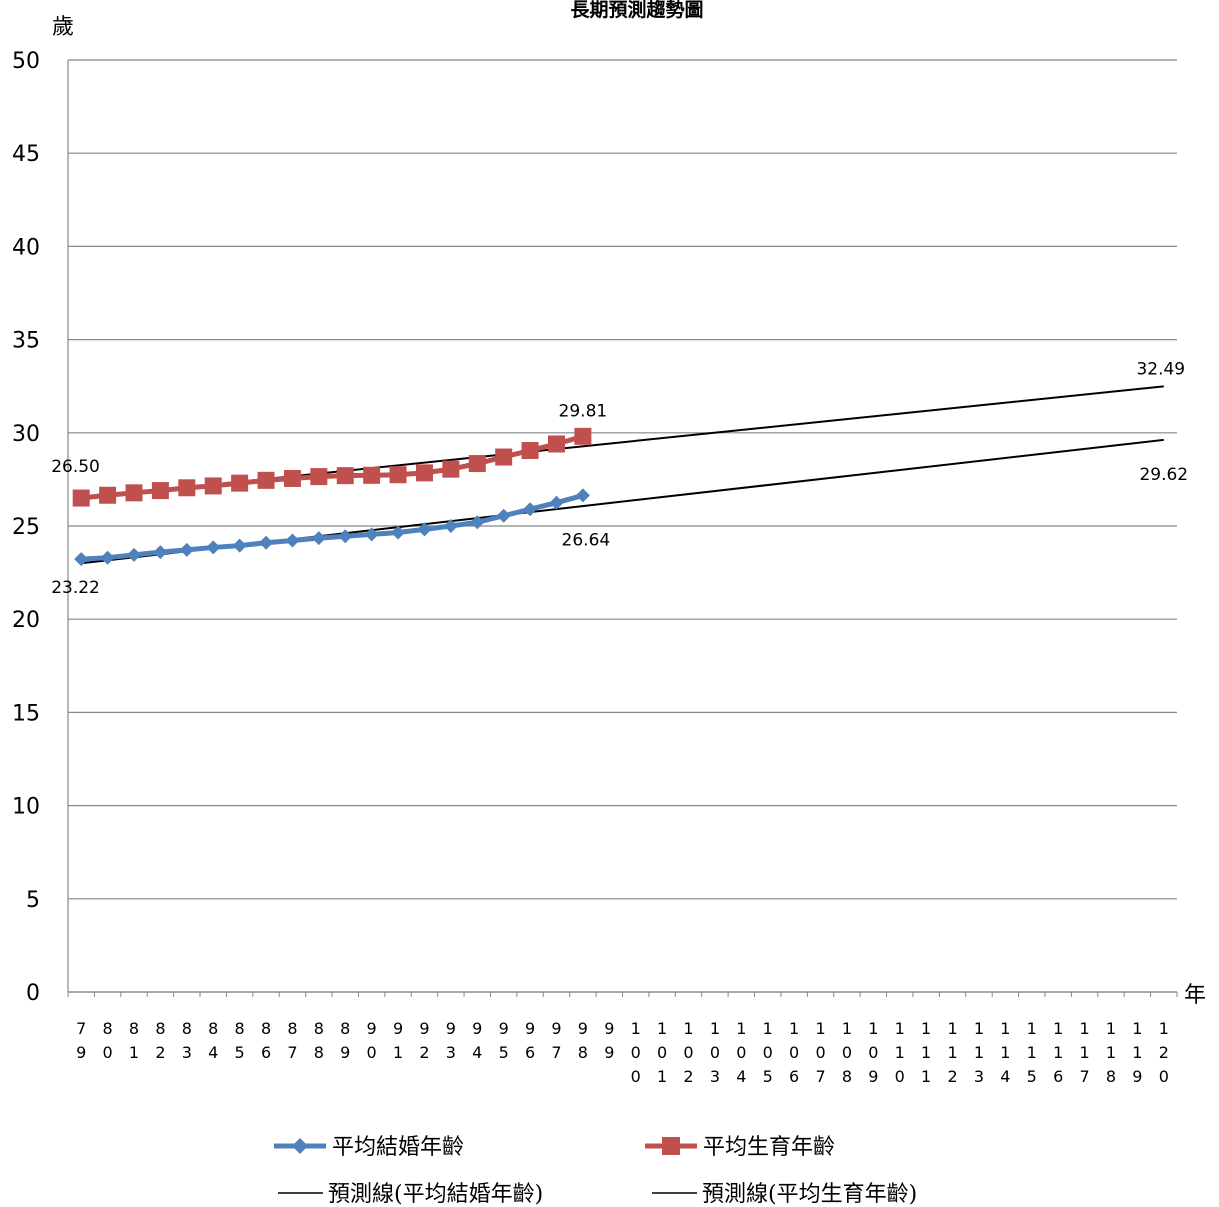 Image resolution: width=1219 pixels, height=1207 pixels. Describe the element at coordinates (435, 1194) in the screenshot. I see `legend-label: 預測線(平均結婚年齡)` at that location.